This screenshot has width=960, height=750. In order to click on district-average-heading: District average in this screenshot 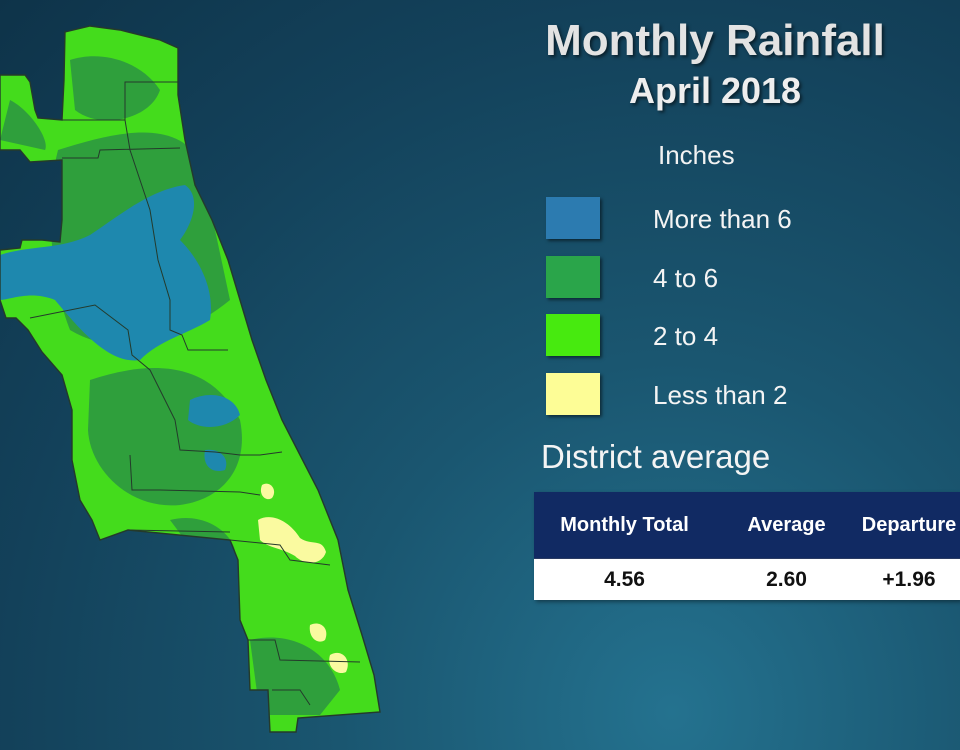, I will do `click(656, 456)`.